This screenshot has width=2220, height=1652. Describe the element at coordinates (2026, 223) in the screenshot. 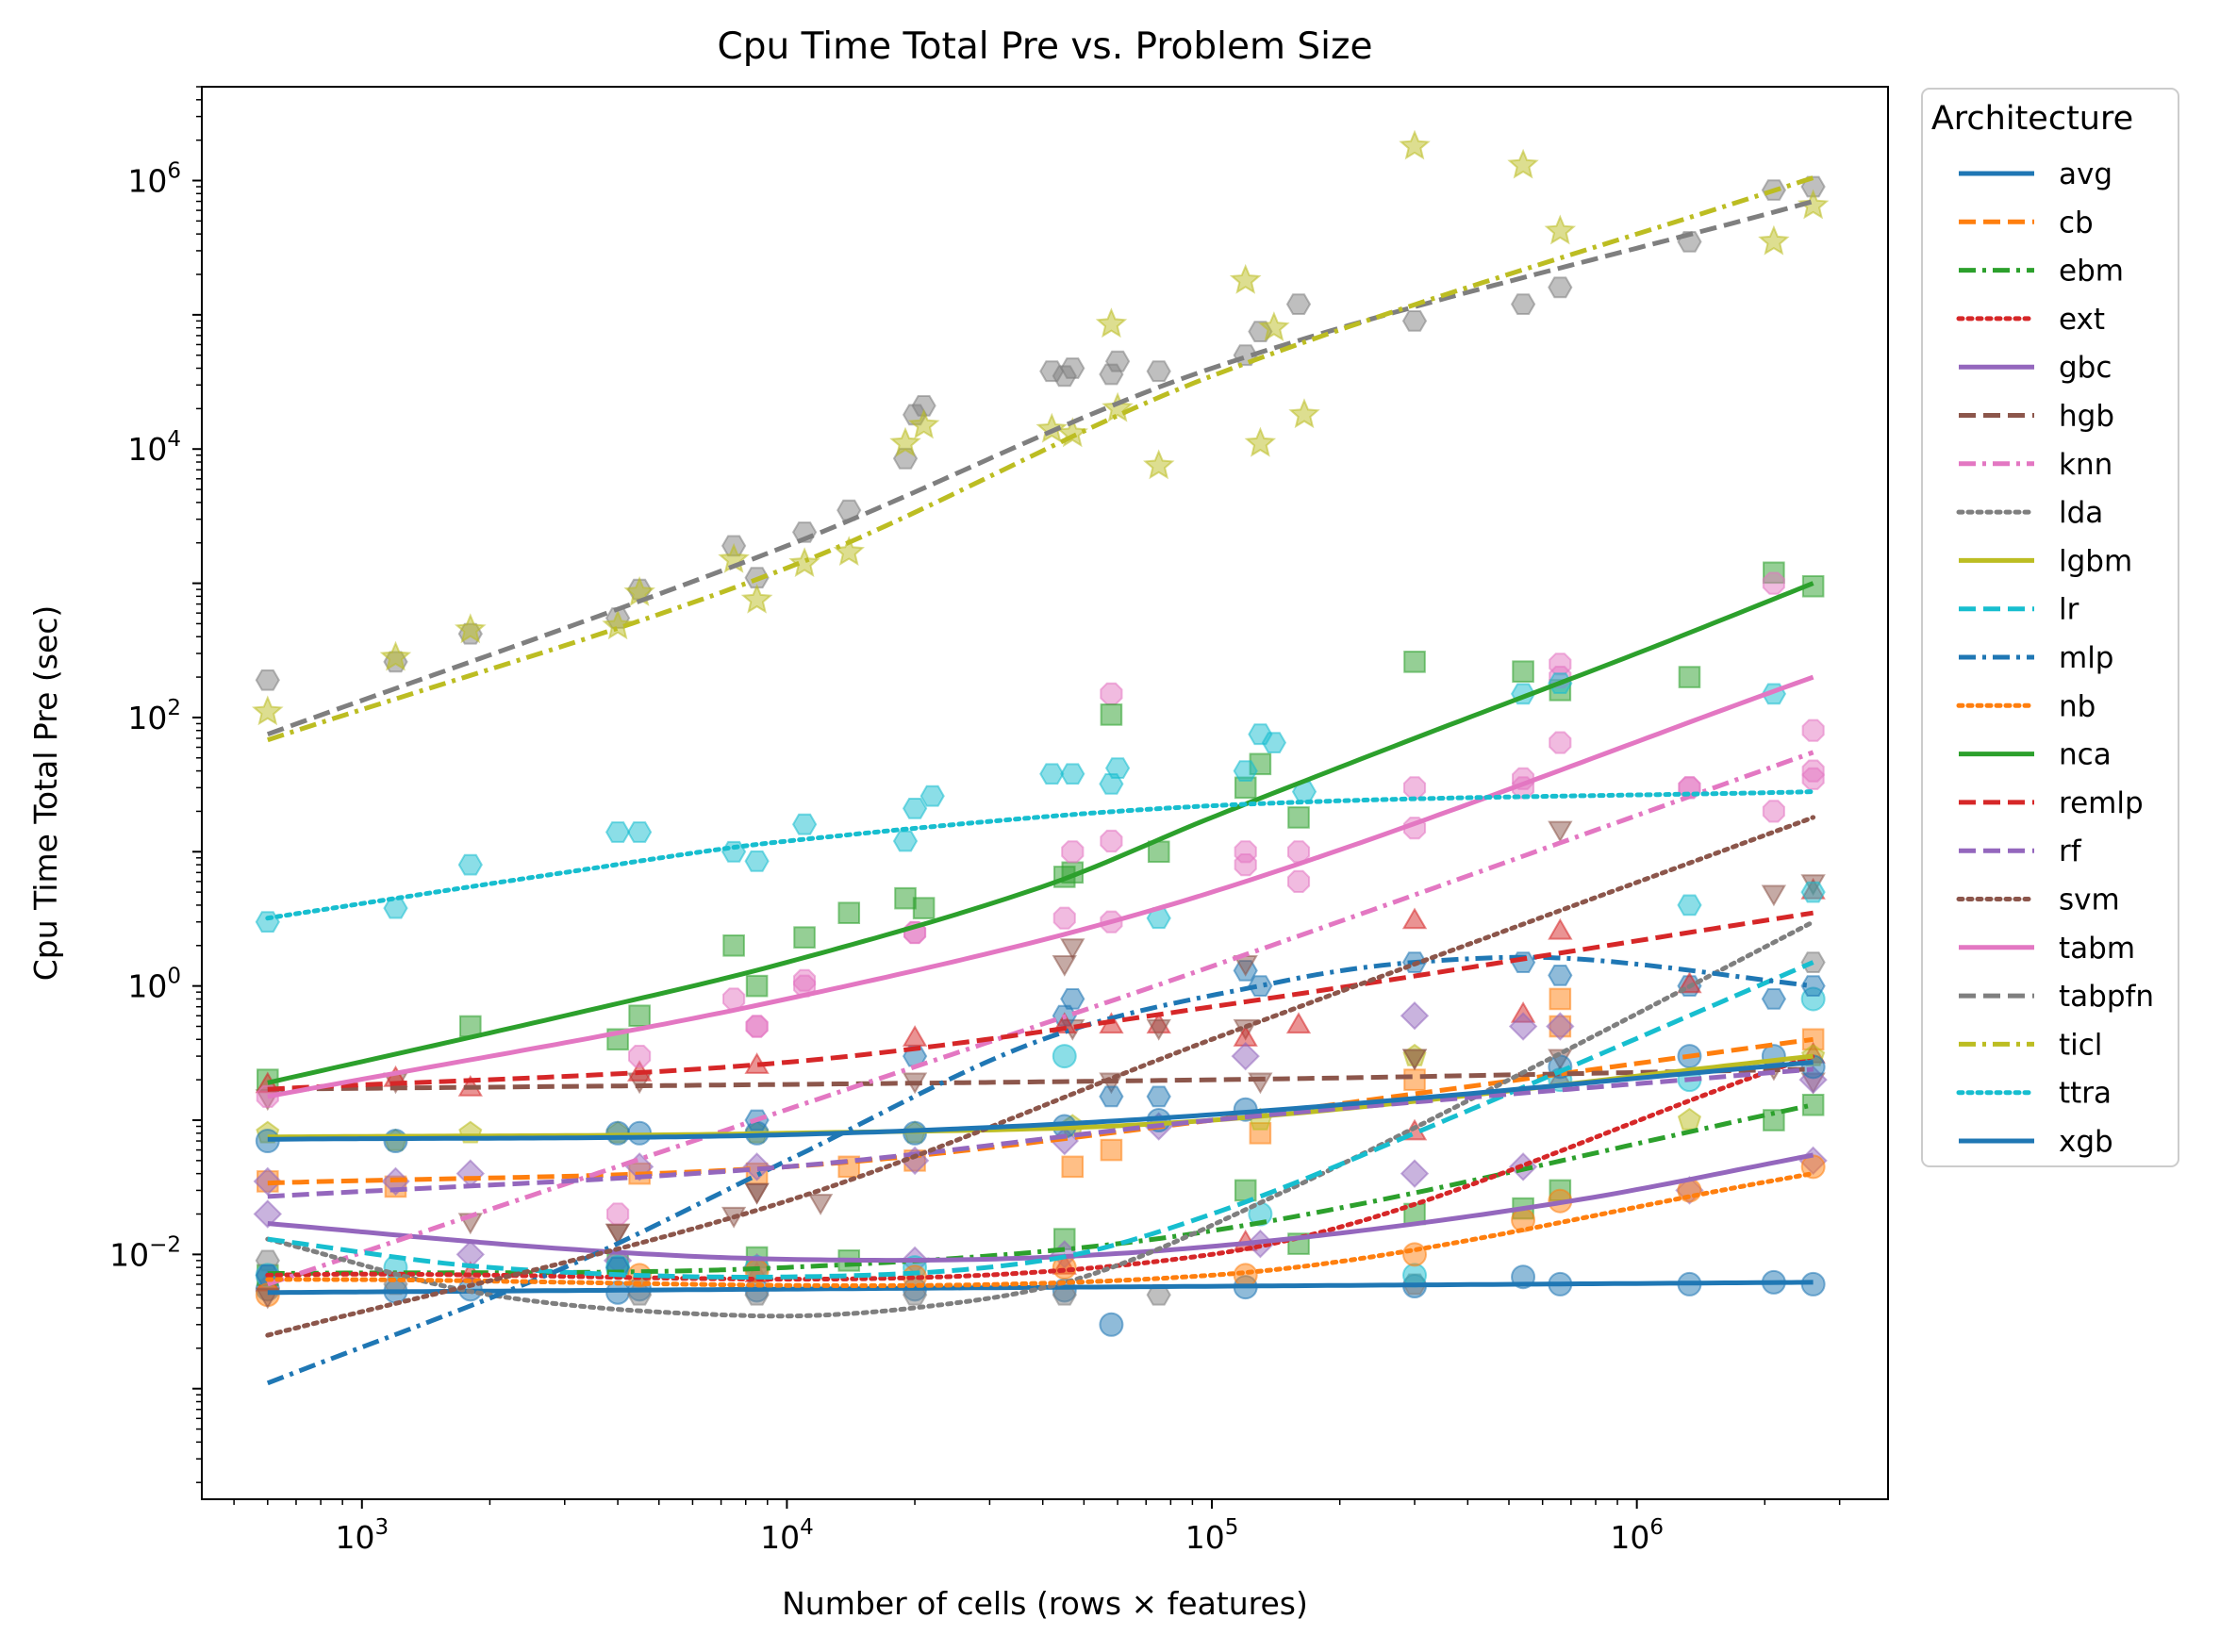

I see `legend-item-cb: cb` at that location.